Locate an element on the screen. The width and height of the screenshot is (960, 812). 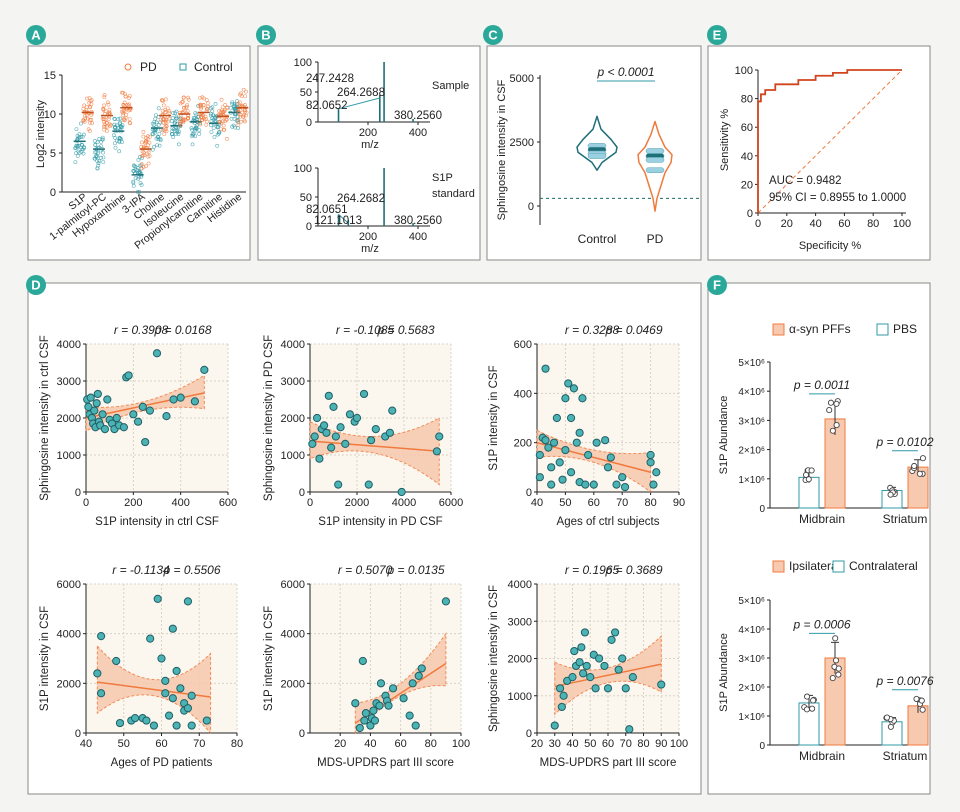
f1-legend-b-marker is located at coordinates (882, 329).